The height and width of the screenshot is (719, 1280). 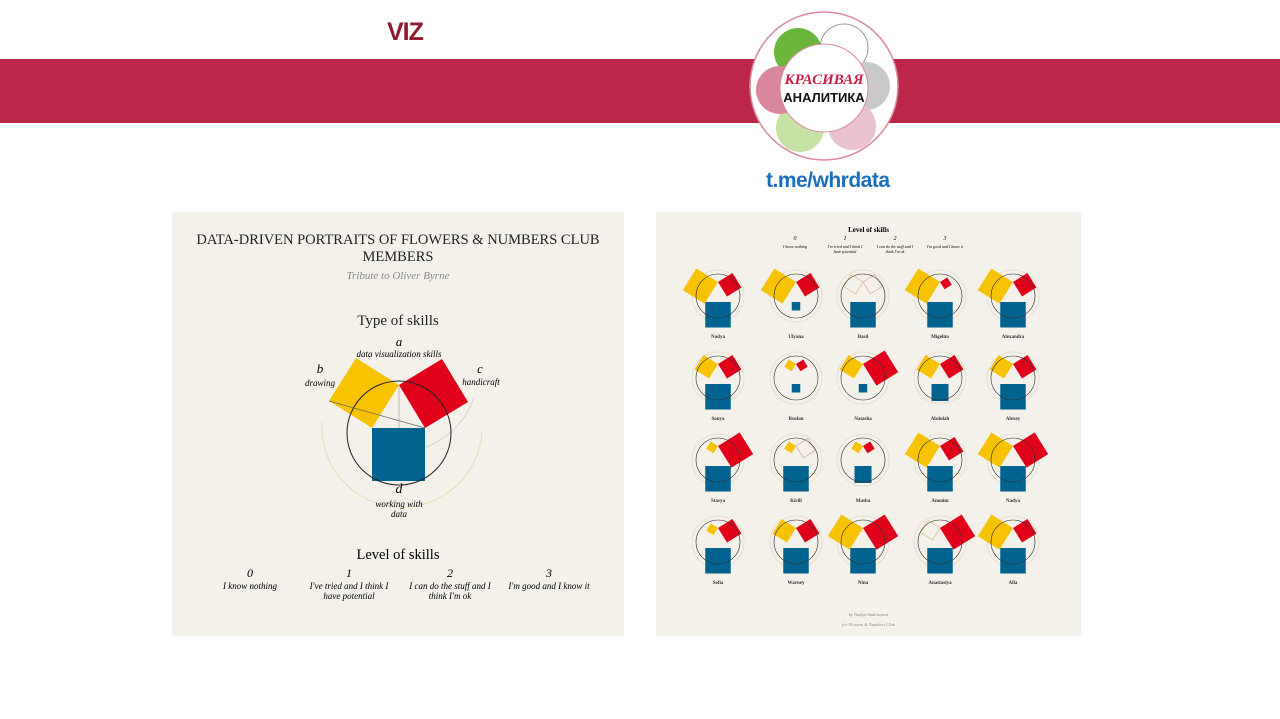 What do you see at coordinates (940, 419) in the screenshot?
I see `member-name: Abdulah` at bounding box center [940, 419].